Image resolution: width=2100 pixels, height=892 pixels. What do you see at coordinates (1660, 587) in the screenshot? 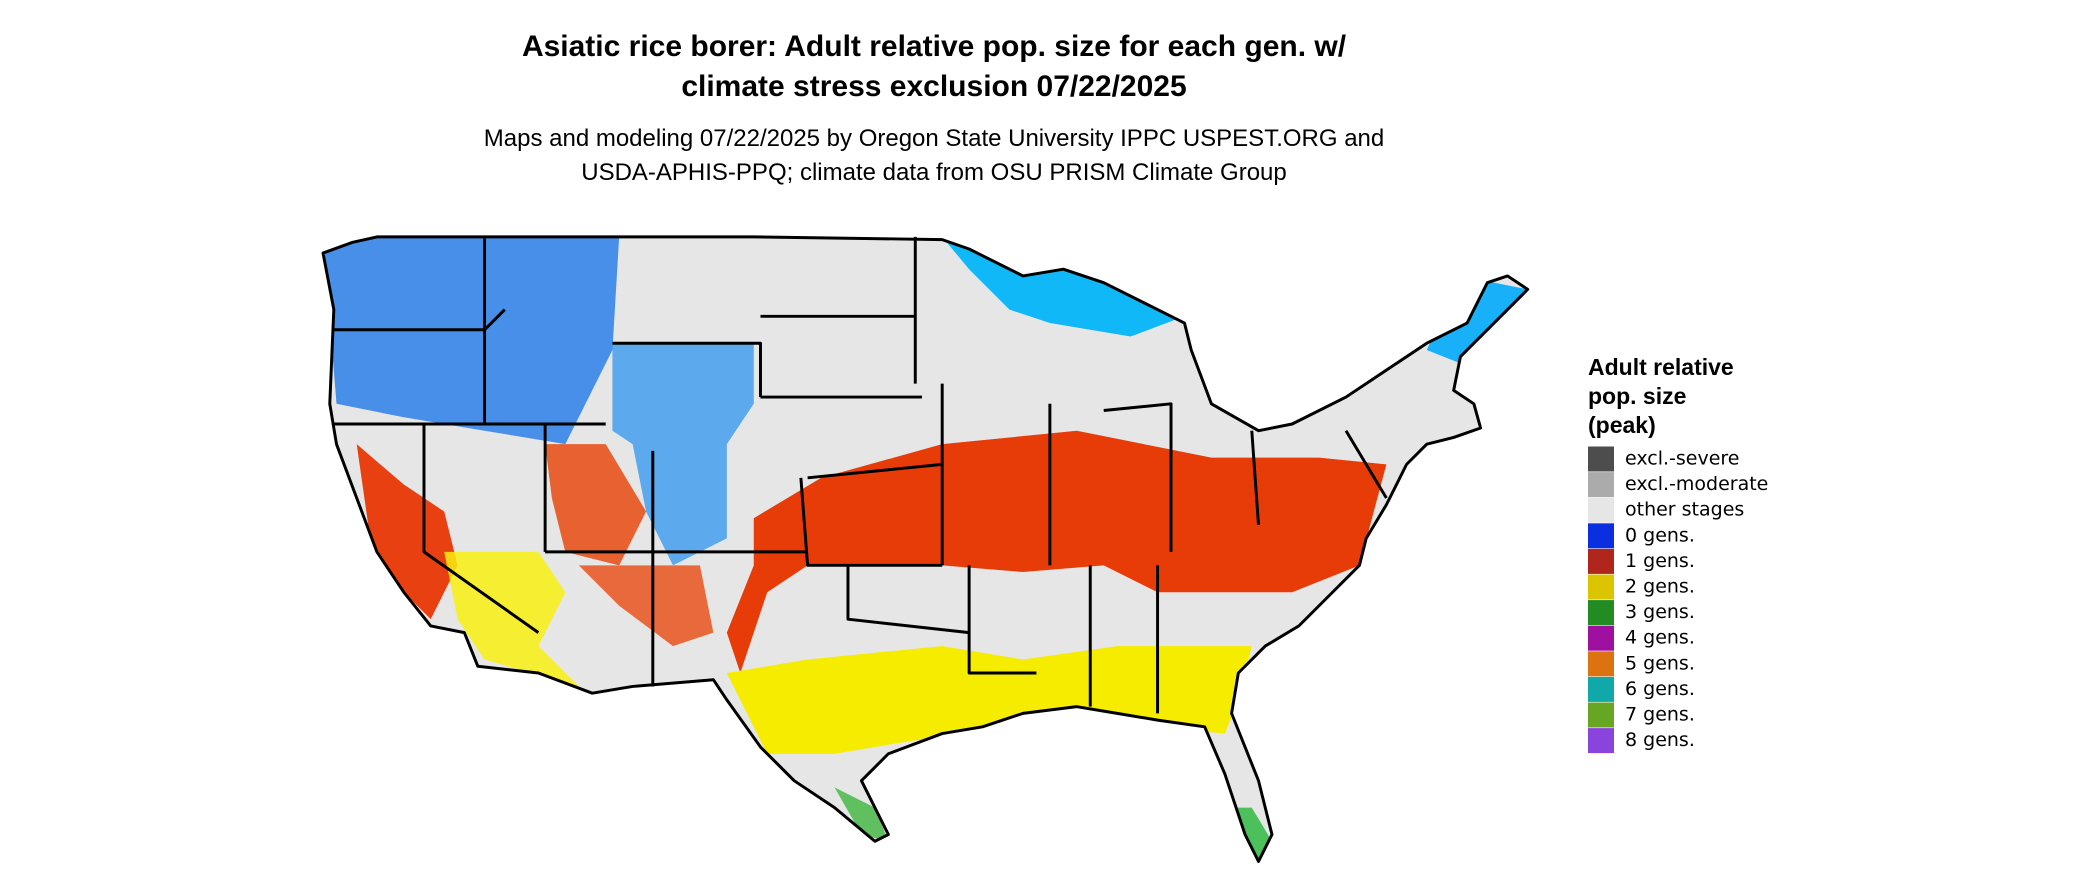
I see `legend-label: 2 gens.` at bounding box center [1660, 587].